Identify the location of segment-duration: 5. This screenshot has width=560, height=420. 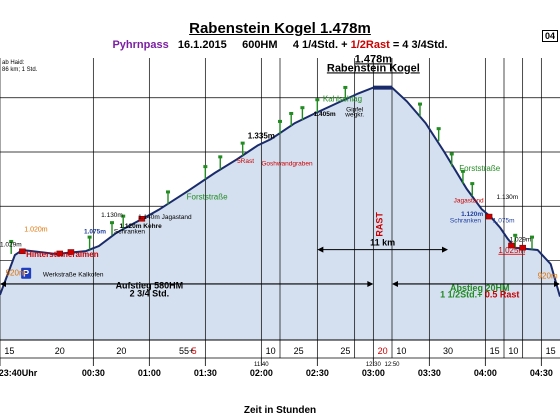
(194, 351).